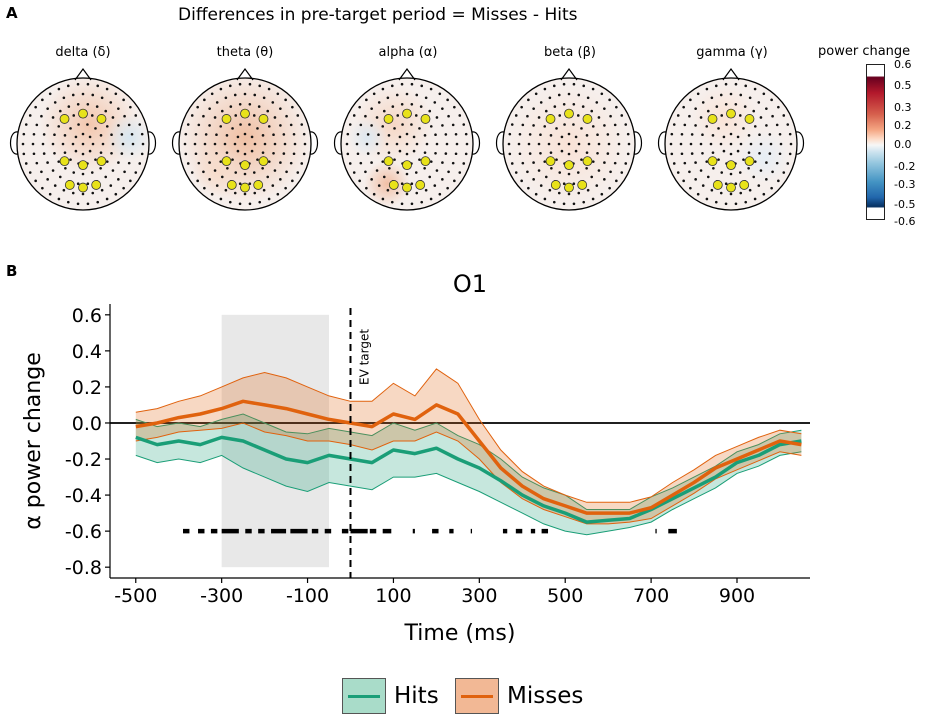 The width and height of the screenshot is (935, 725). I want to click on ci-upper-hits, so click(468, 461).